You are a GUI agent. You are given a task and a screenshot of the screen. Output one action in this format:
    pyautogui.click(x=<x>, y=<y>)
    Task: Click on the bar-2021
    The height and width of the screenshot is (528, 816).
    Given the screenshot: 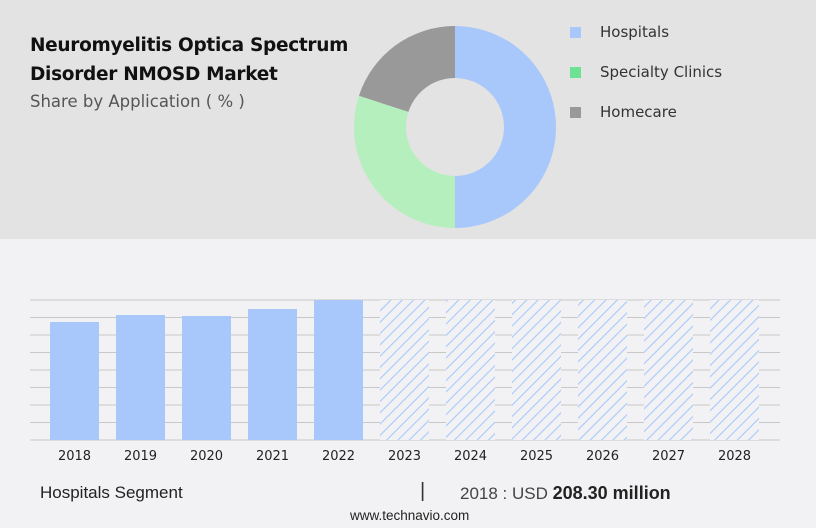 What is the action you would take?
    pyautogui.click(x=272, y=374)
    